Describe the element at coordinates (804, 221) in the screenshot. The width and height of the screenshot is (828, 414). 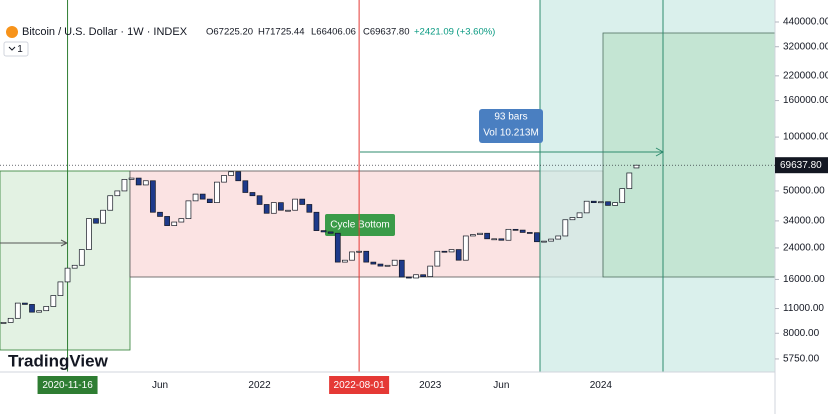
I see `y-tick-label: 34000.00` at that location.